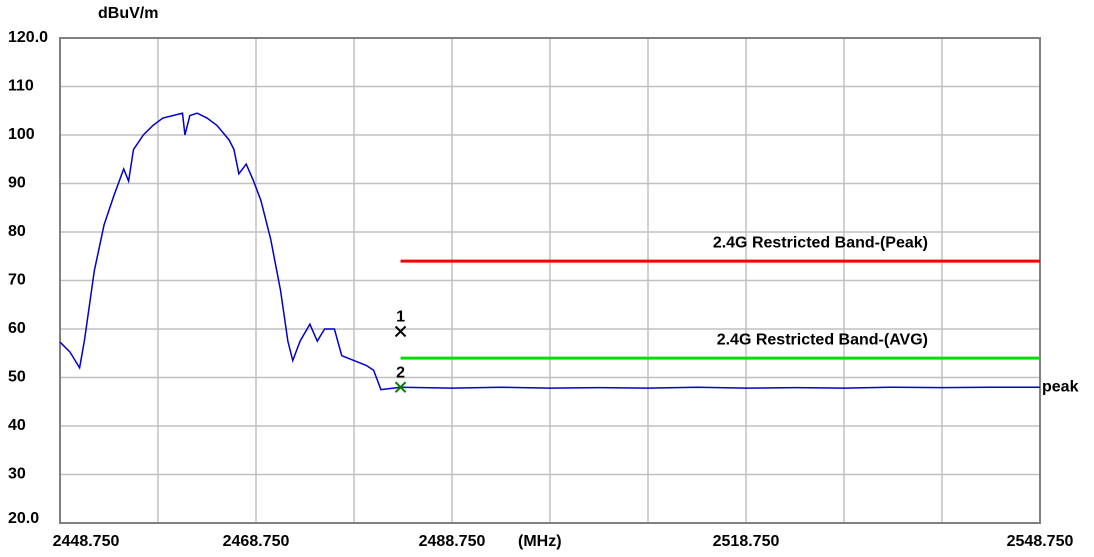 This screenshot has width=1094, height=557. Describe the element at coordinates (17, 183) in the screenshot. I see `y-tick-label: 90` at that location.